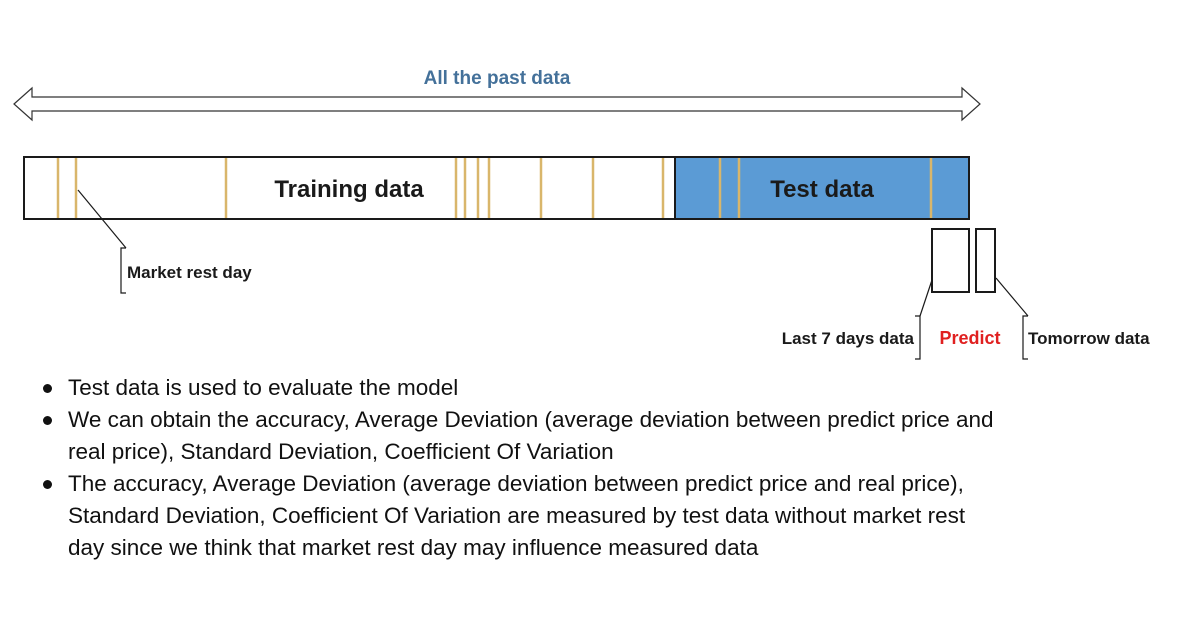  I want to click on tomorrow-box, so click(985, 260).